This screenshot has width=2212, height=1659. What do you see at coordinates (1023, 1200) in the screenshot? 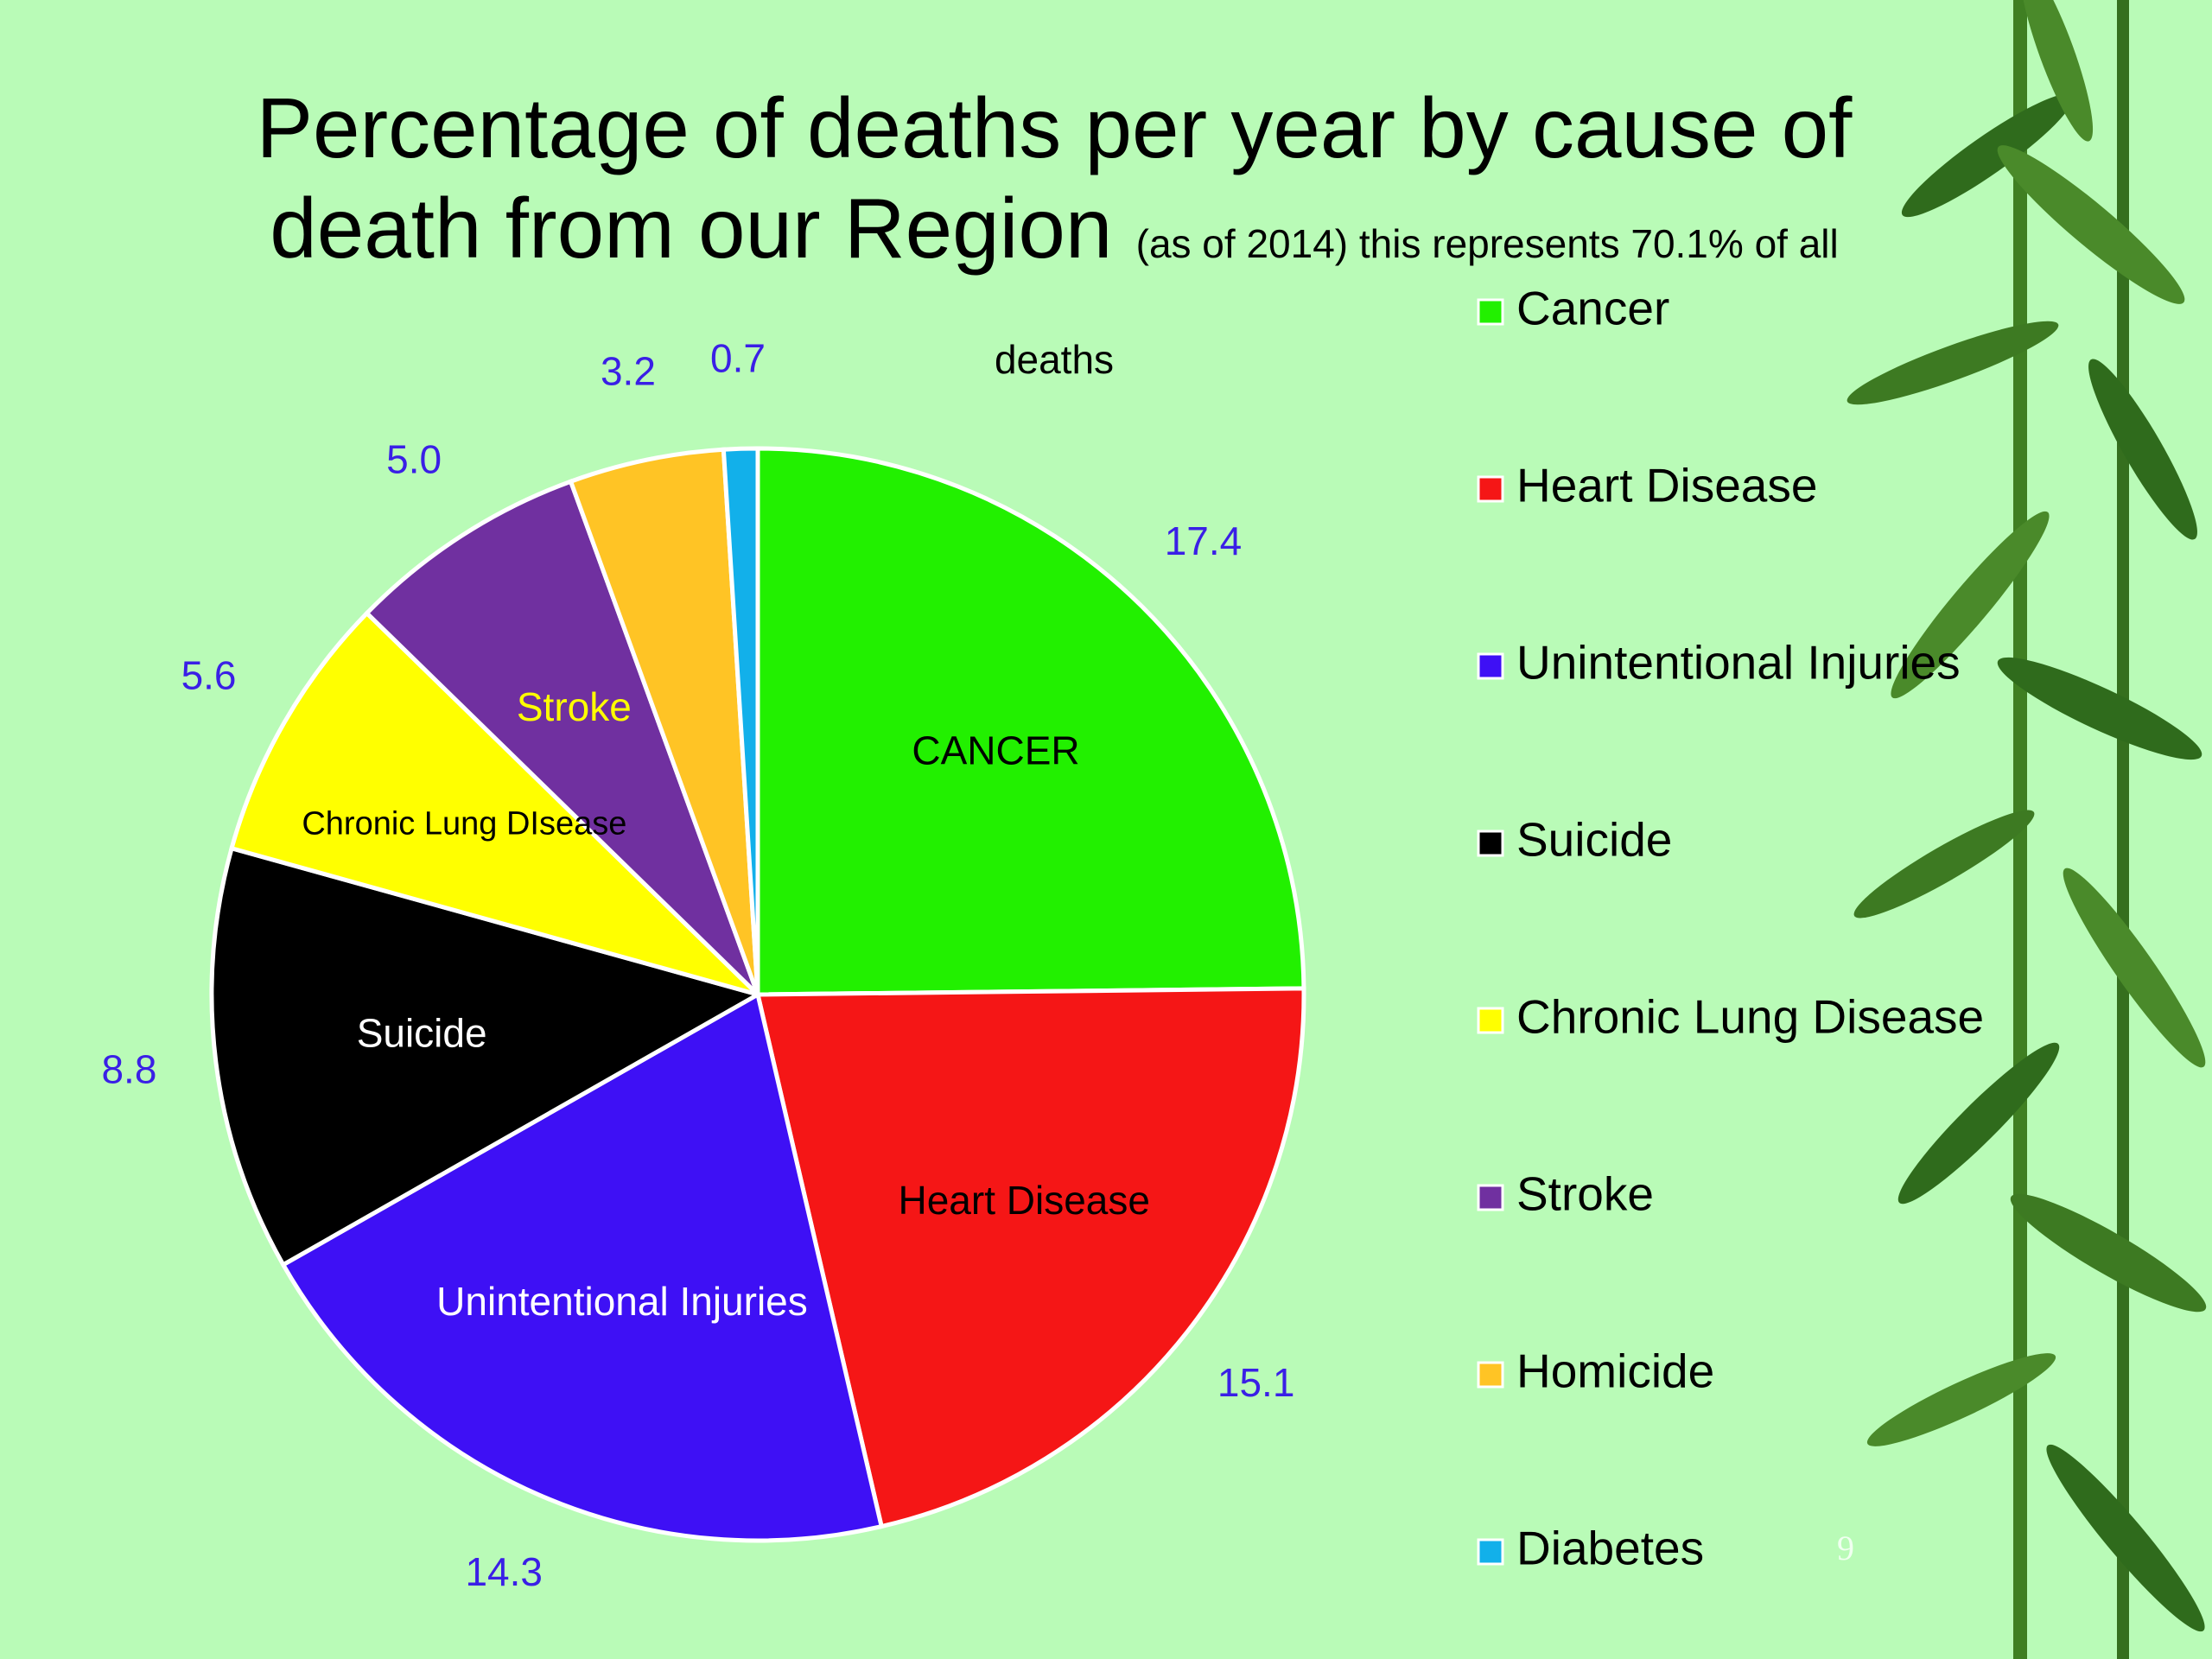
I see `slice-label: Heart Disease` at bounding box center [1023, 1200].